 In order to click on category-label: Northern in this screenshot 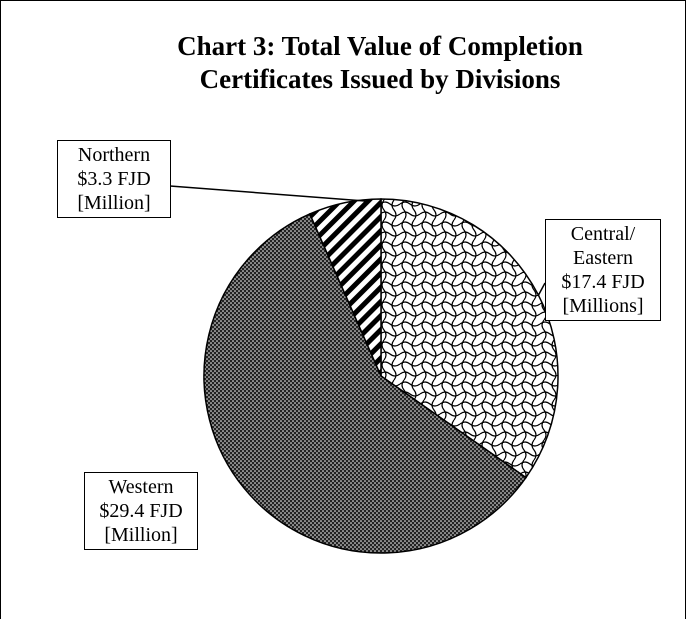, I will do `click(114, 155)`.